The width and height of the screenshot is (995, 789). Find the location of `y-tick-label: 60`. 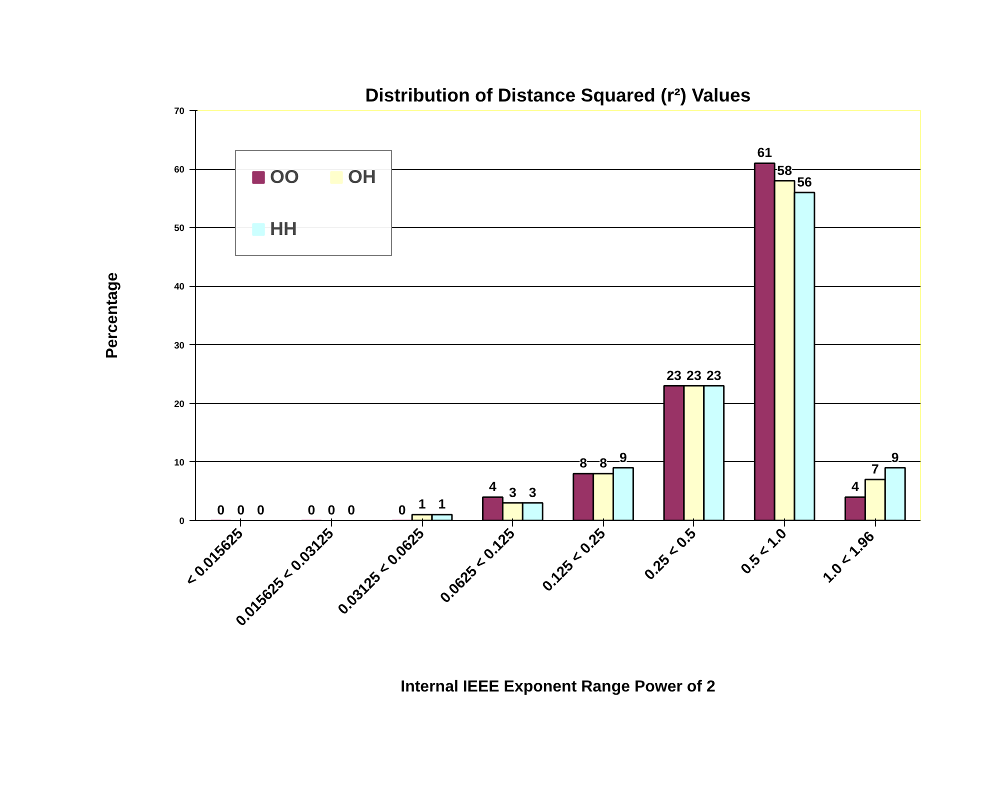

y-tick-label: 60 is located at coordinates (179, 169).